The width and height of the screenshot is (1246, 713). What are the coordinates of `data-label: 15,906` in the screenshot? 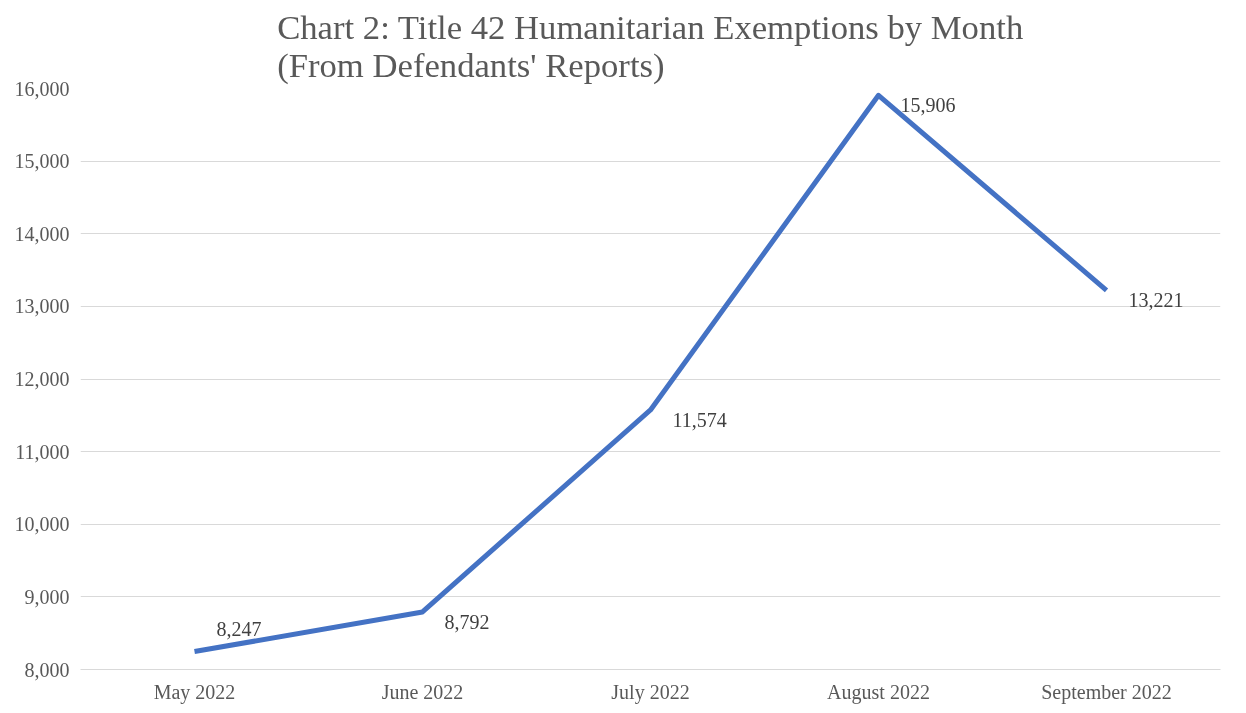 It's located at (928, 105).